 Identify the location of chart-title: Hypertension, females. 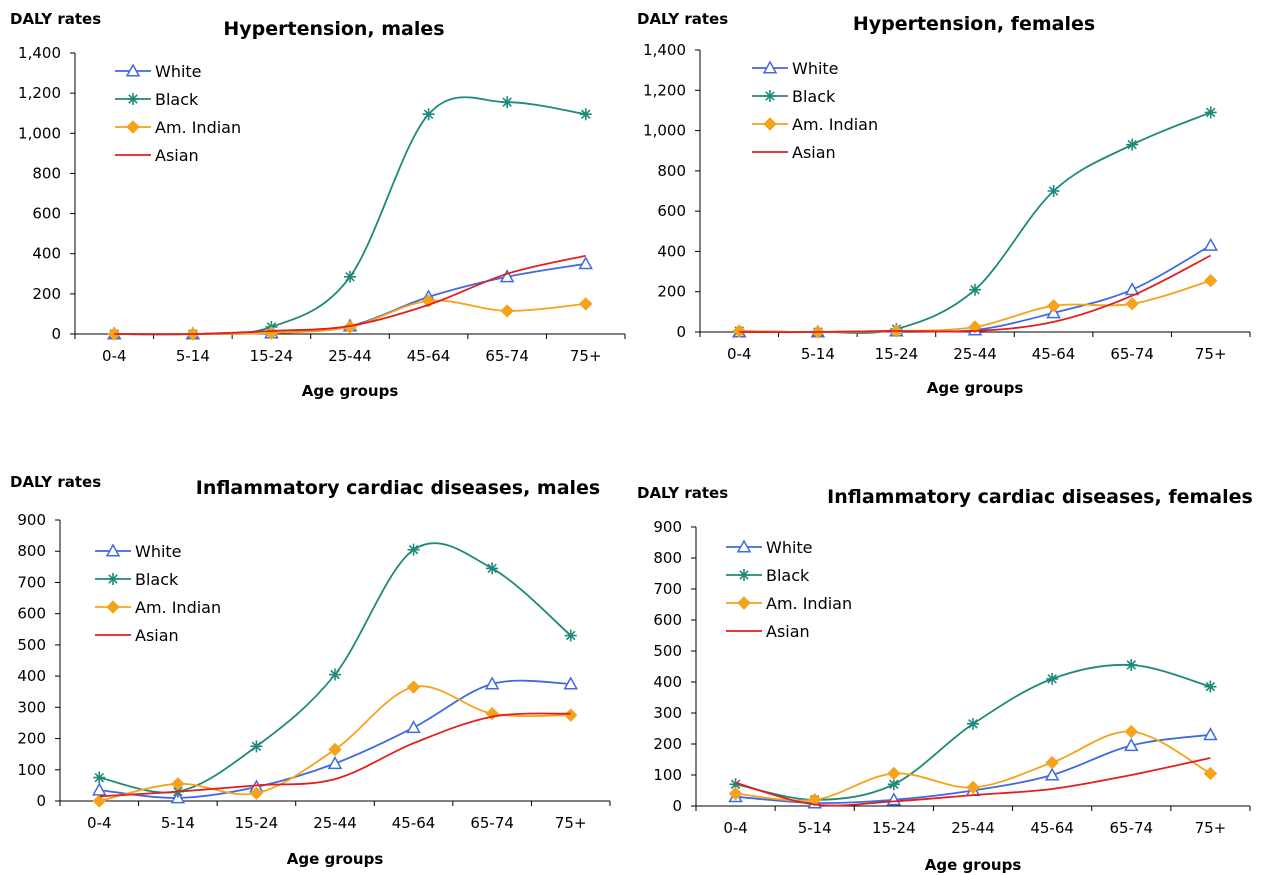
(974, 24).